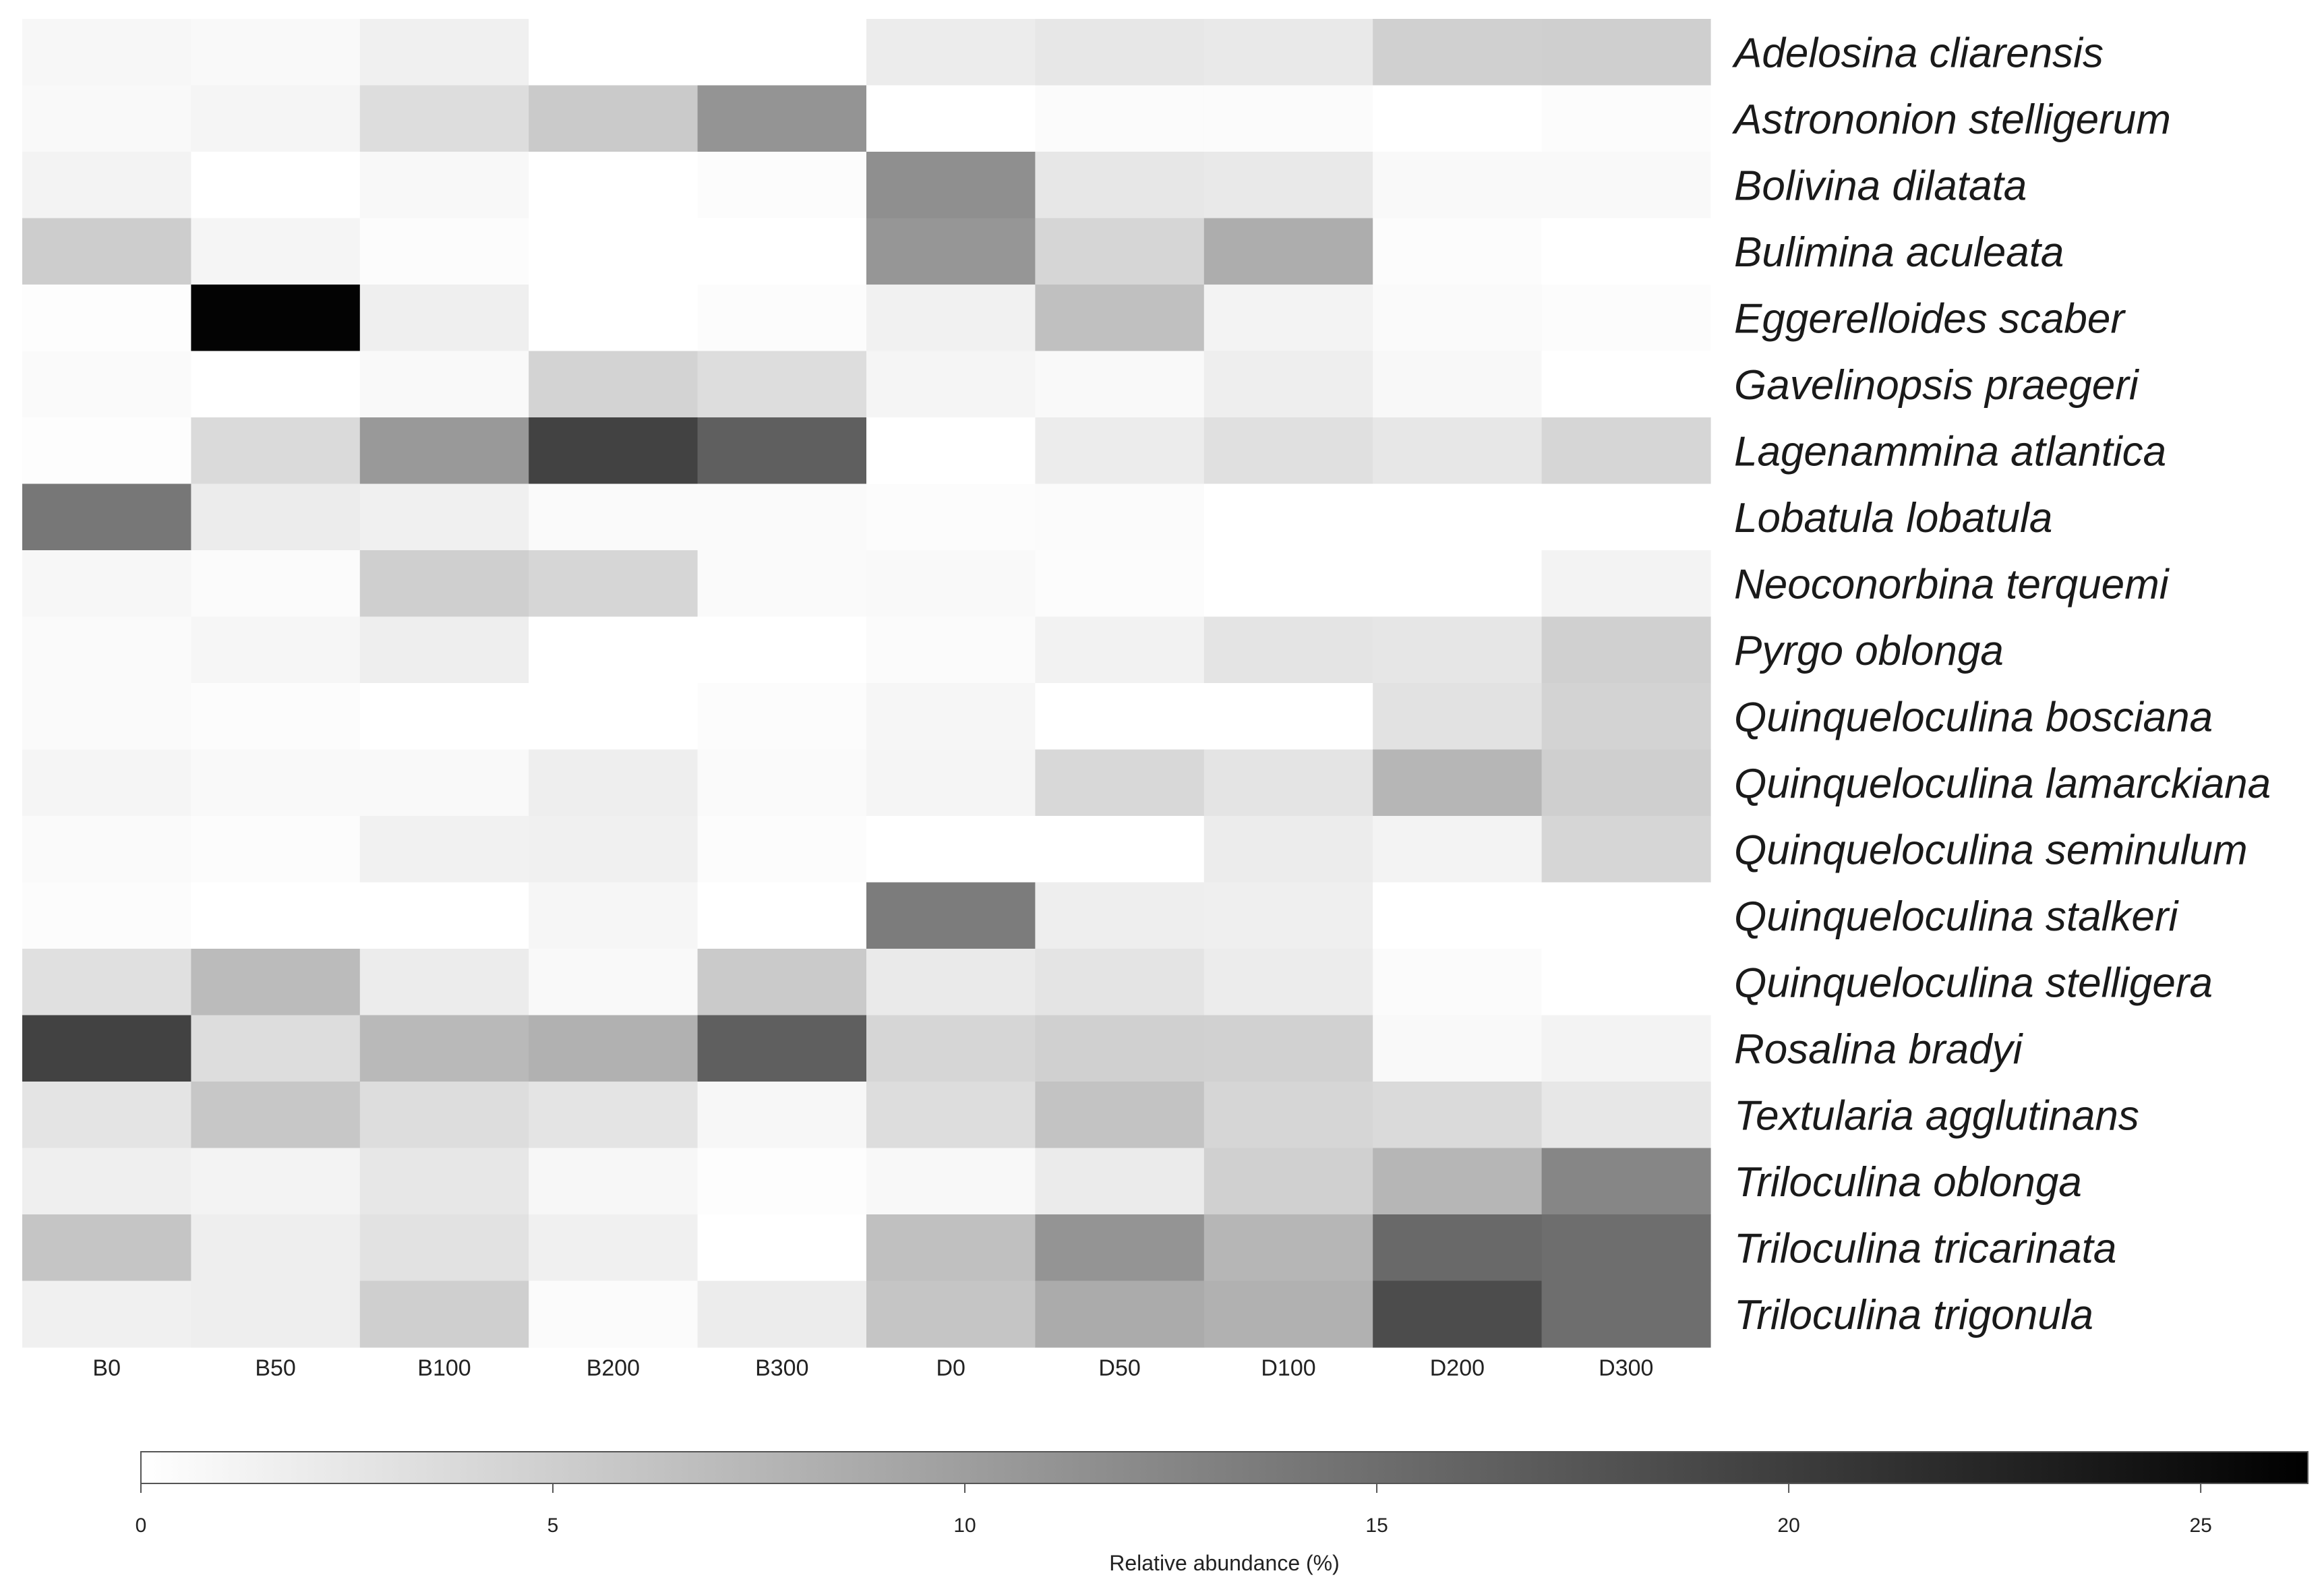 This screenshot has height=1592, width=2324. What do you see at coordinates (141, 1525) in the screenshot?
I see `colorbar-tick-label: 0` at bounding box center [141, 1525].